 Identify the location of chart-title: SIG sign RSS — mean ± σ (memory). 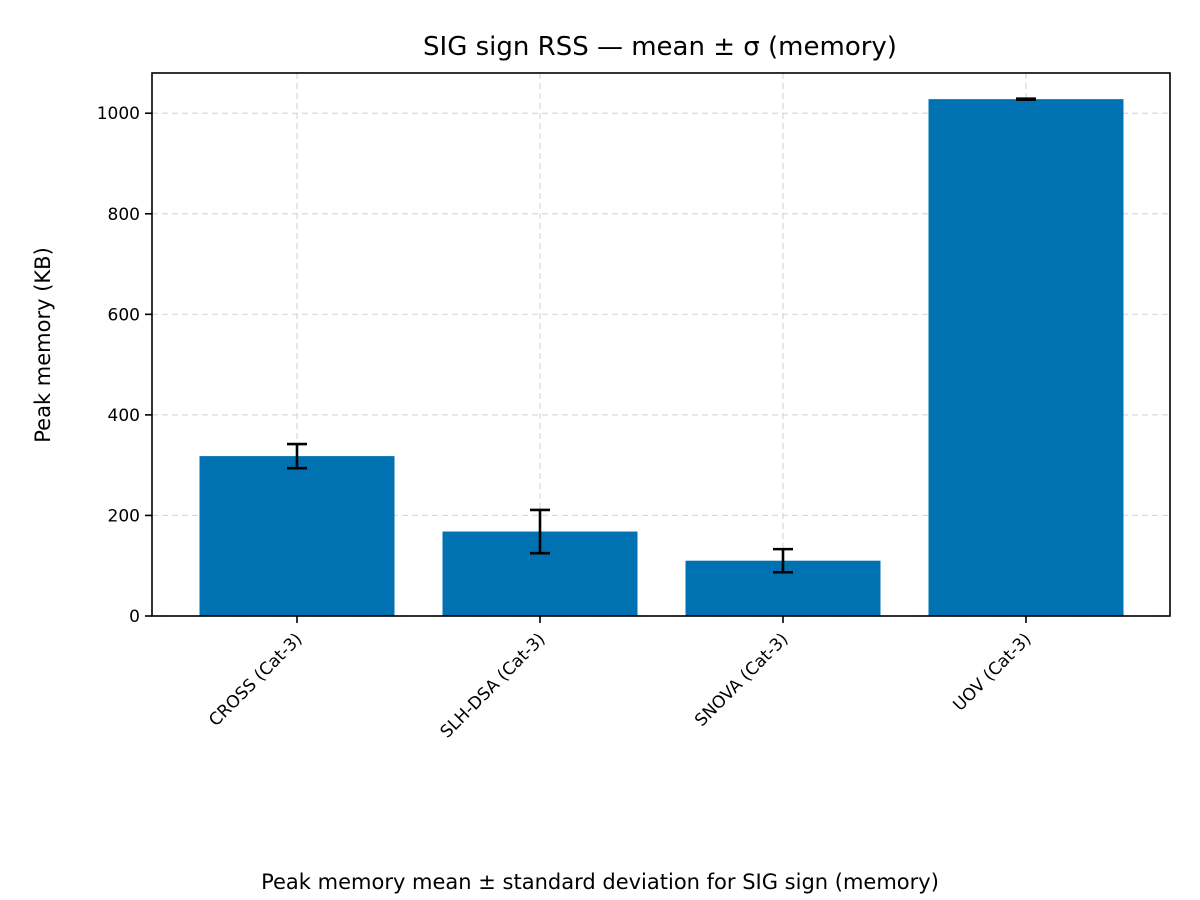
(660, 47).